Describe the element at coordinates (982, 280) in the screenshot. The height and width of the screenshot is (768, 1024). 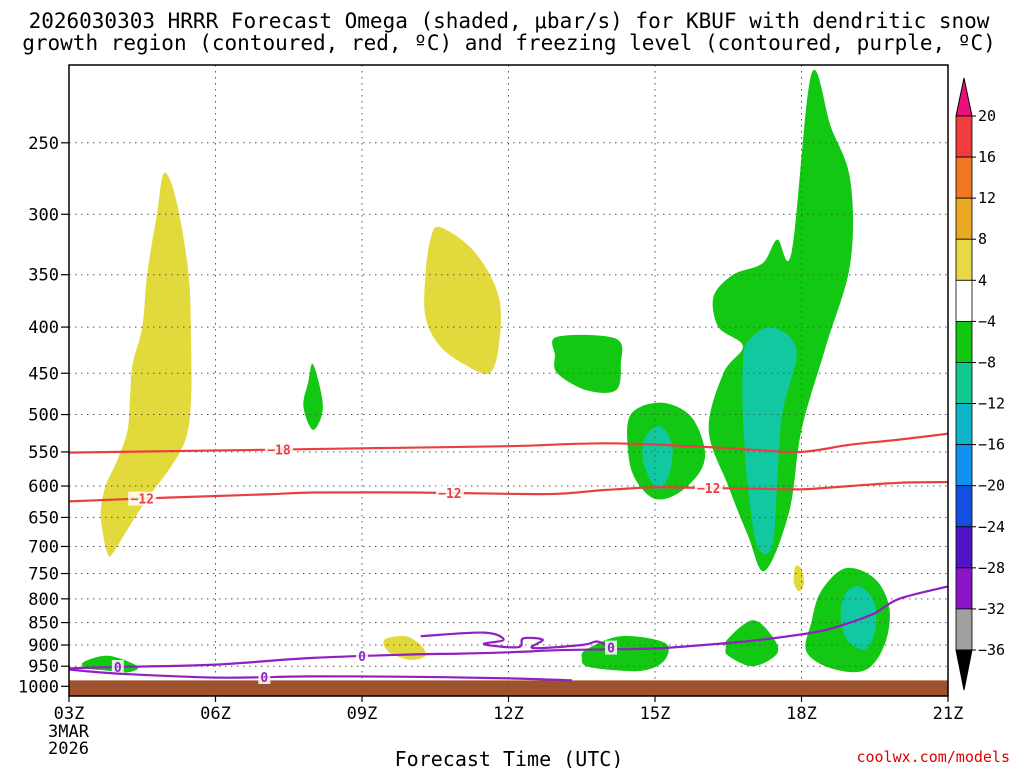
I see `colorbar-tick-label: 4` at that location.